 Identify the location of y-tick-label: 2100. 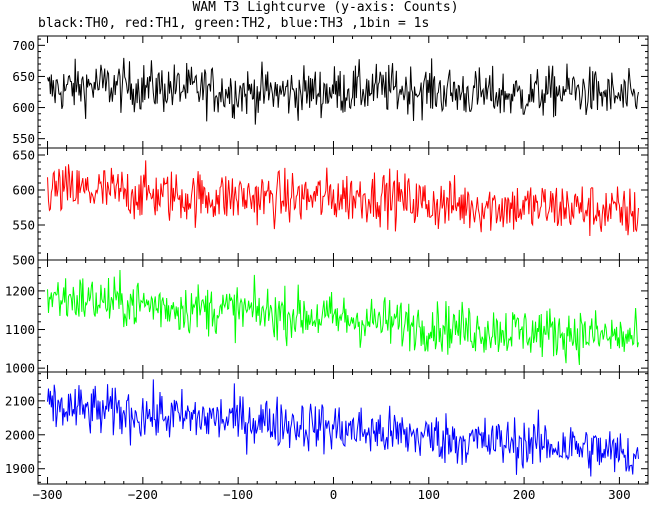
(20, 400).